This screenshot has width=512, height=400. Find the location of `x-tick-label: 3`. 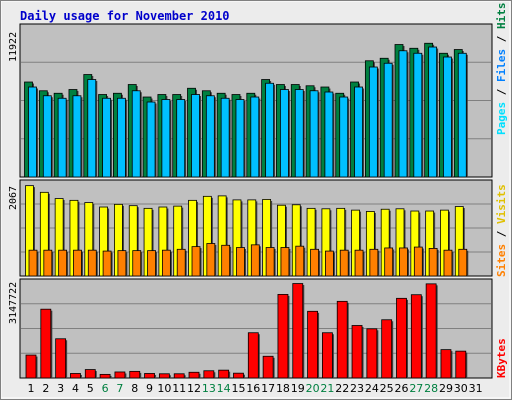

x-tick-label: 3 is located at coordinates (60, 388).